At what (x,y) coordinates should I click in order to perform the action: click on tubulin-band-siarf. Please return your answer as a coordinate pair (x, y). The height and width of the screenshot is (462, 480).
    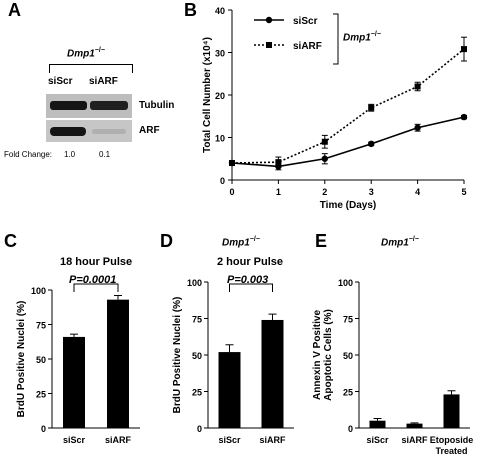
    Looking at the image, I should click on (109, 105).